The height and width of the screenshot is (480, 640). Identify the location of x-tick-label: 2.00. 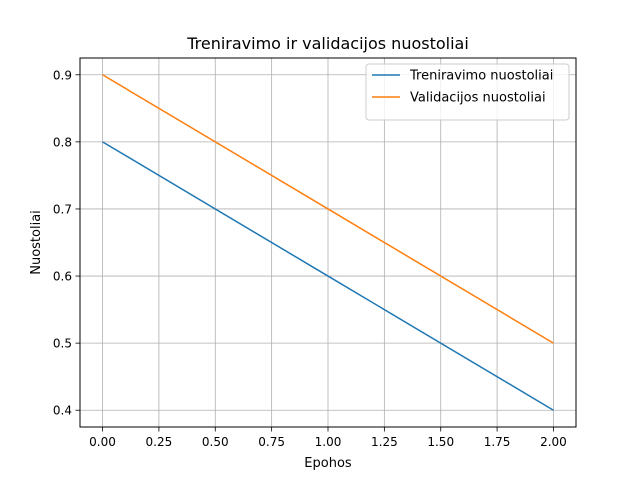
(553, 442).